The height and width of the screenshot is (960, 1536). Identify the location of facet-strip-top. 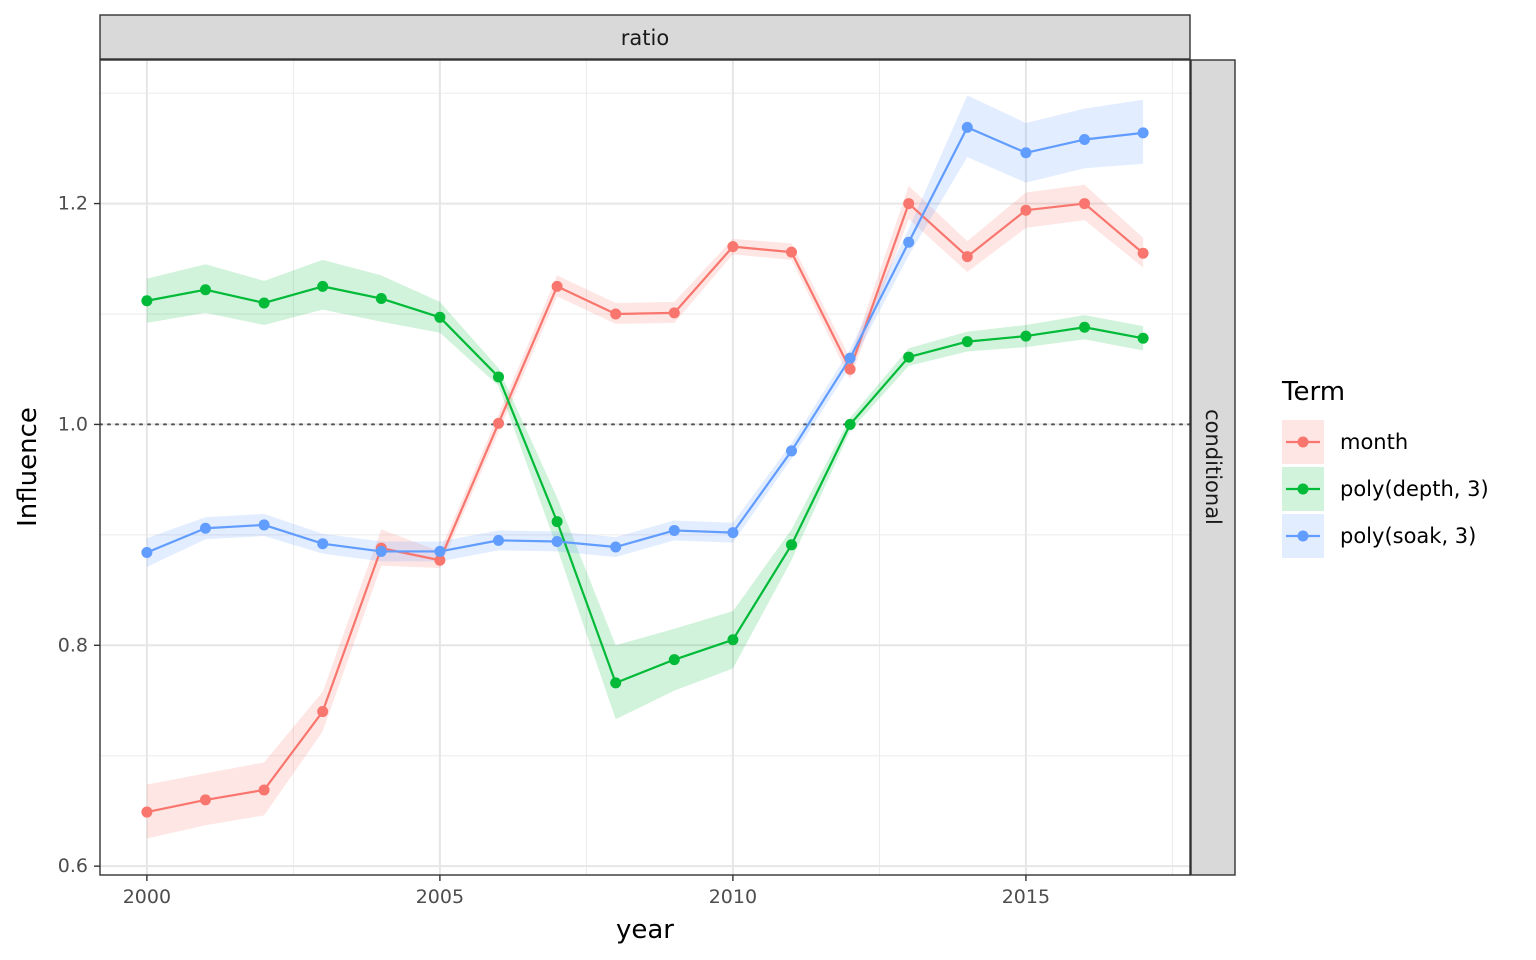
(645, 37).